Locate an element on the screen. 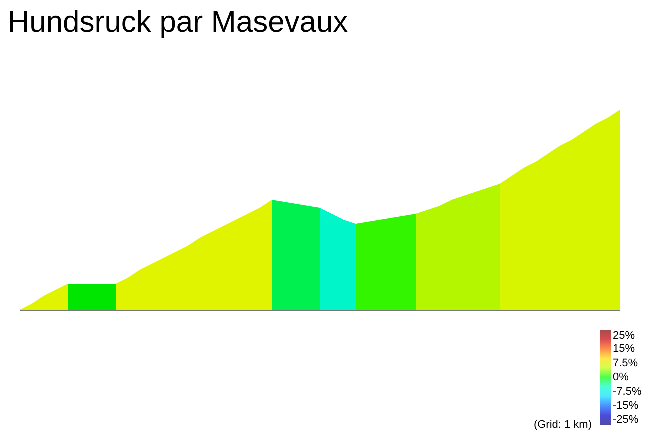 This screenshot has width=651, height=436. color-bar-label: -7.5% is located at coordinates (627, 392).